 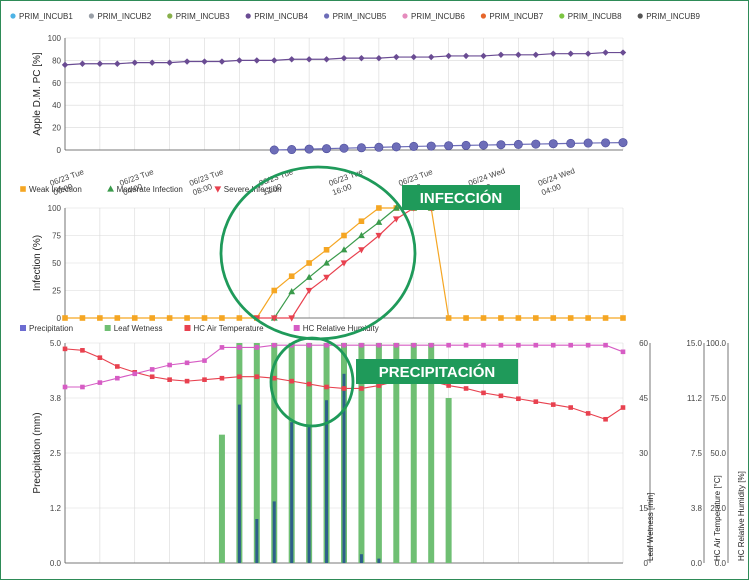 I want to click on legend-marker-prim_incub7, so click(x=483, y=16).